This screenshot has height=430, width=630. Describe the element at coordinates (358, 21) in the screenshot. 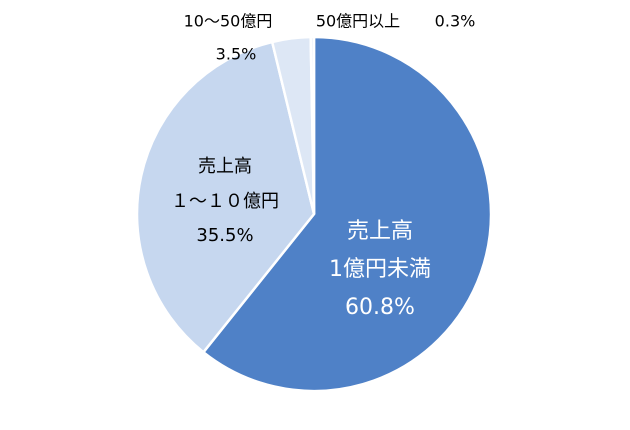

I see `slice-label: 50億円以上` at that location.